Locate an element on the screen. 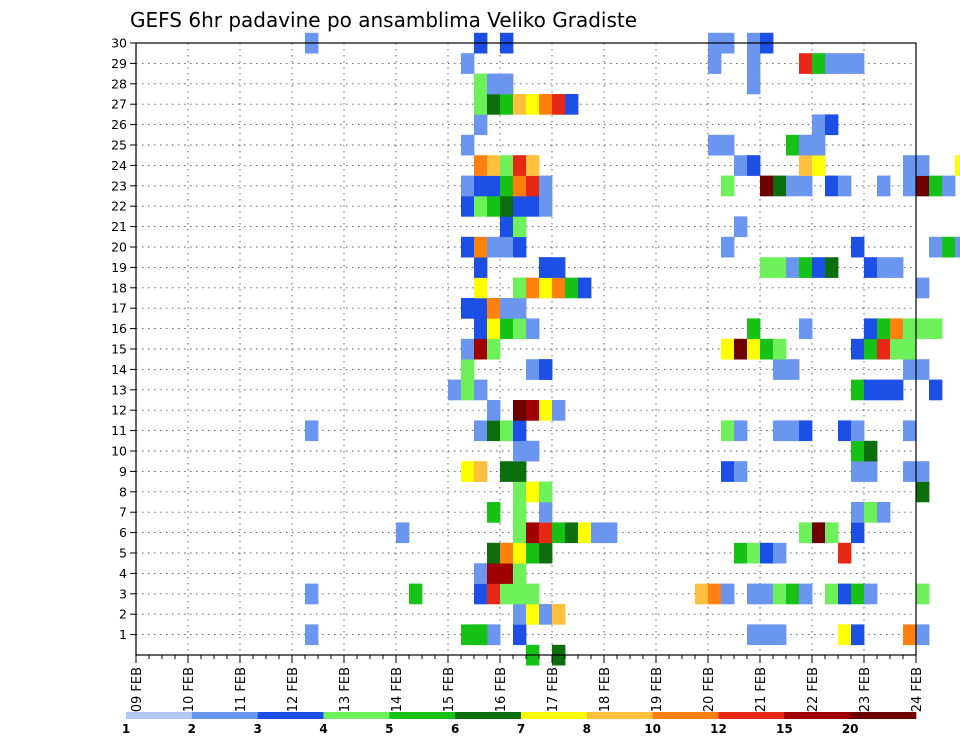 The height and width of the screenshot is (746, 960). y-tick-label: 30 is located at coordinates (119, 43).